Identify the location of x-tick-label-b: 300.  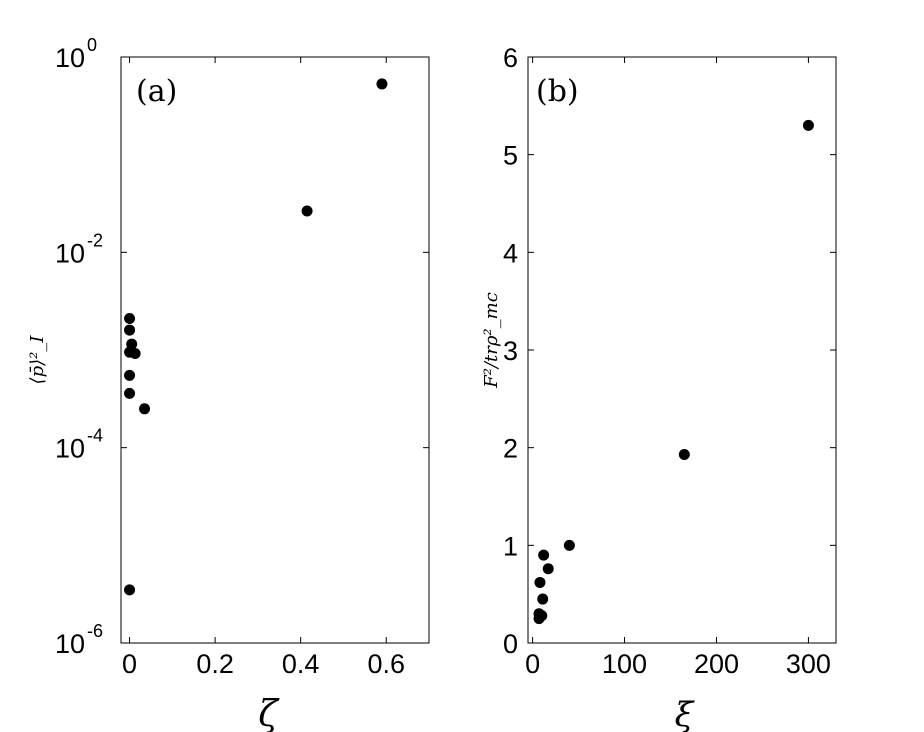
(808, 664).